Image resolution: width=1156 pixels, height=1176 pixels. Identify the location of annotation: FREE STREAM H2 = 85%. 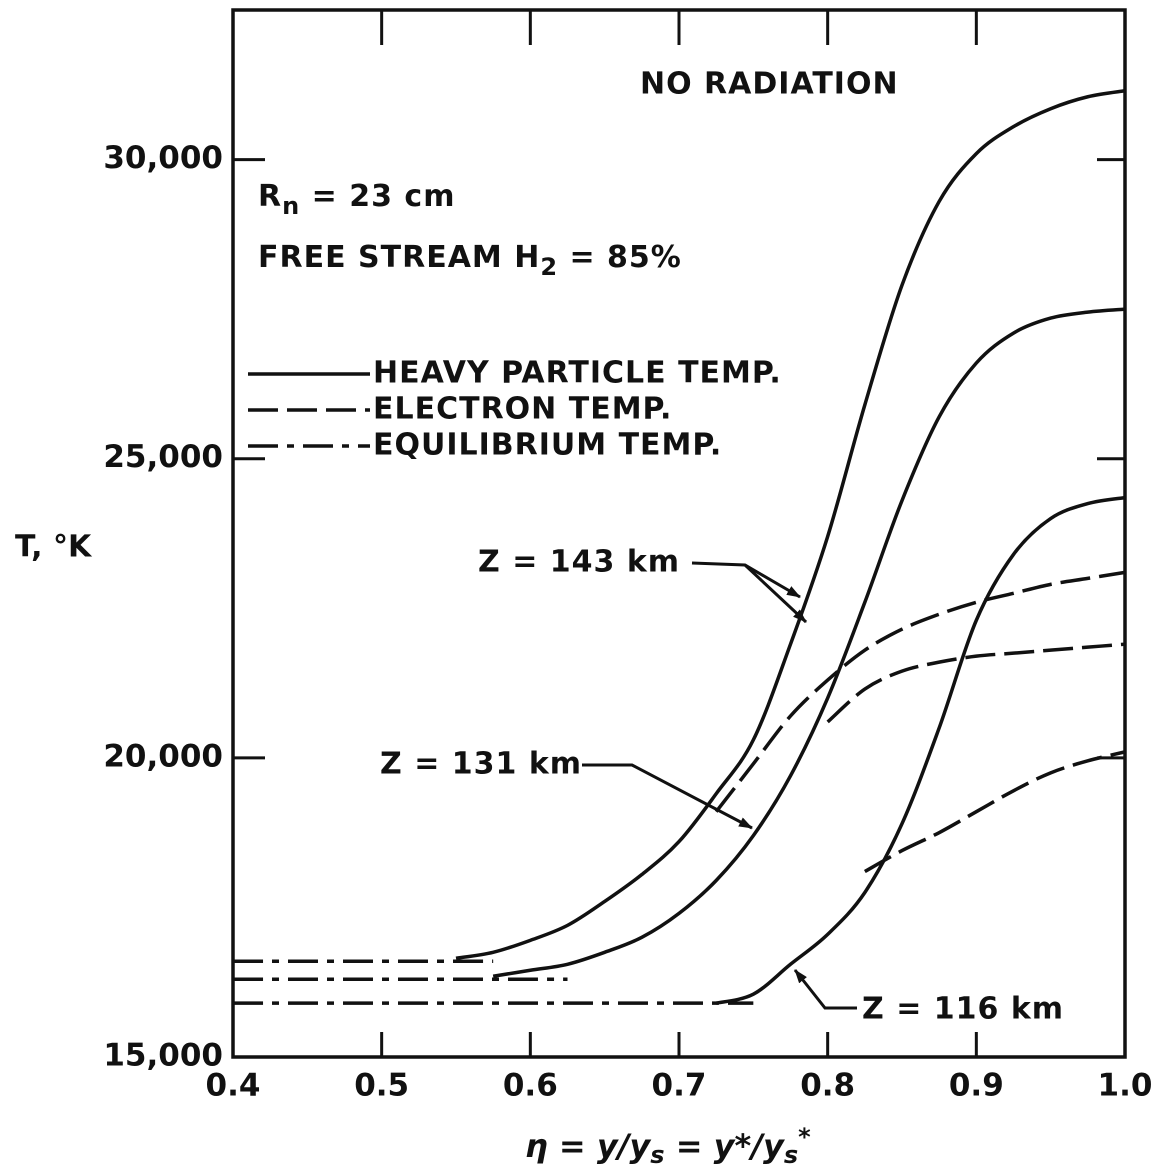
(470, 261).